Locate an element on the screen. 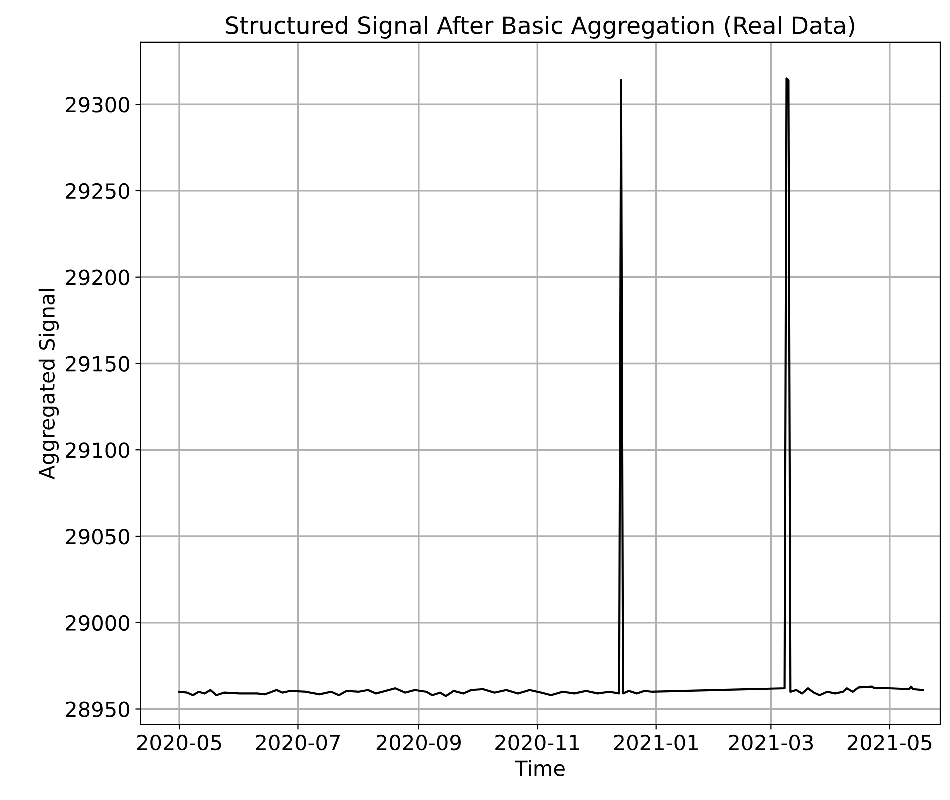  chart-title: Structured Signal After Basic Aggregation (Real Data) is located at coordinates (540, 27).